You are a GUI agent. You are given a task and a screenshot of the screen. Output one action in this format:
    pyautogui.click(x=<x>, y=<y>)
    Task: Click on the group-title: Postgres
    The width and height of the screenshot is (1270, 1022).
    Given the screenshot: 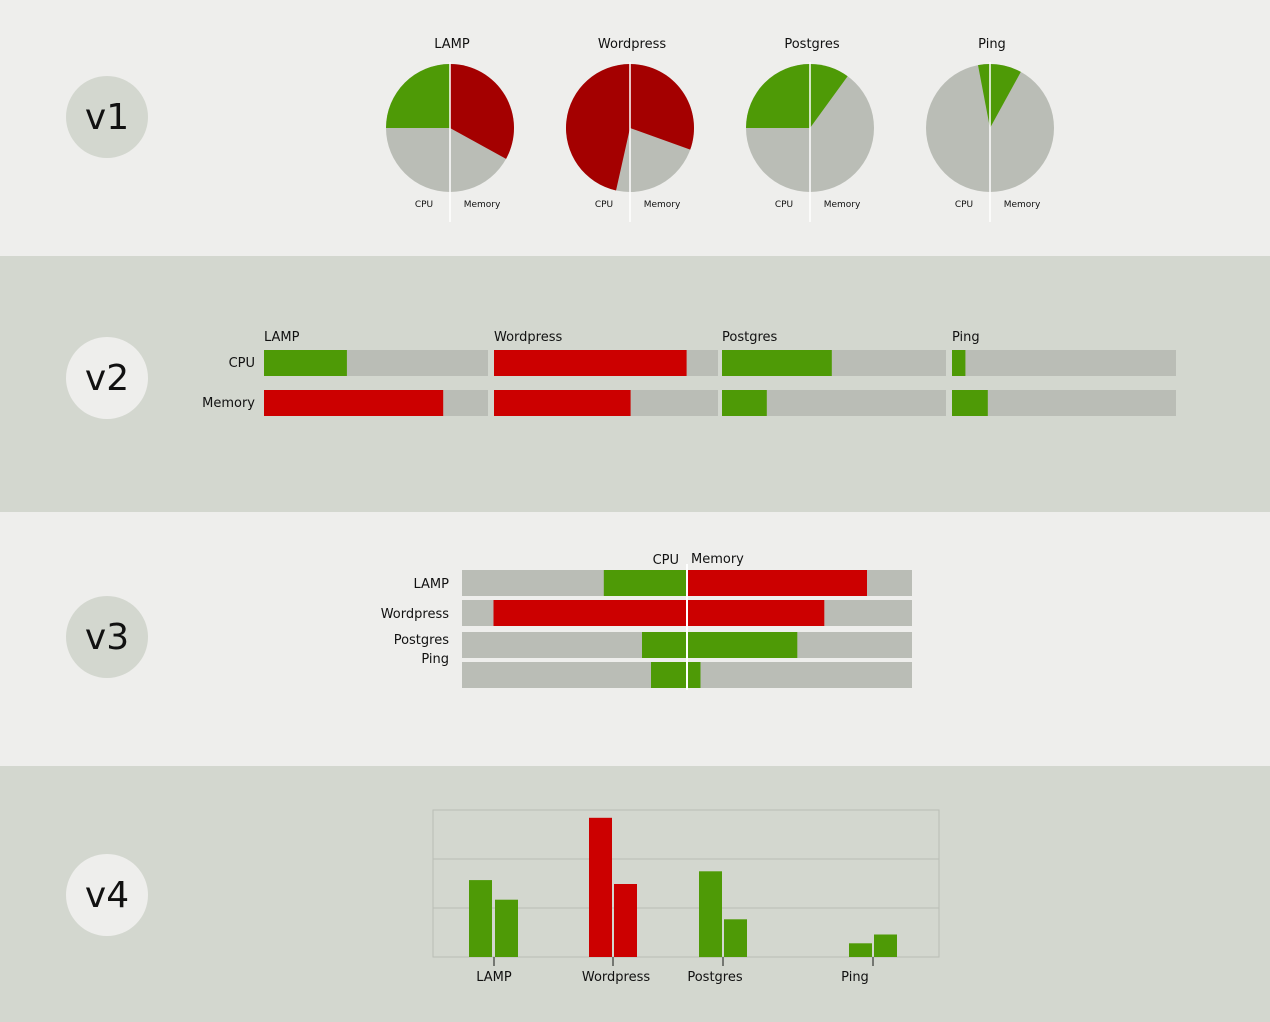 What is the action you would take?
    pyautogui.click(x=750, y=337)
    